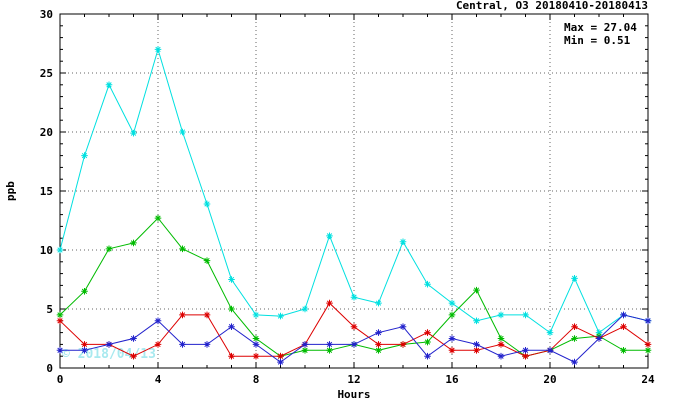 Image resolution: width=674 pixels, height=409 pixels. What do you see at coordinates (552, 6) in the screenshot?
I see `chart-title: Central, O3 20180410-20180413` at bounding box center [552, 6].